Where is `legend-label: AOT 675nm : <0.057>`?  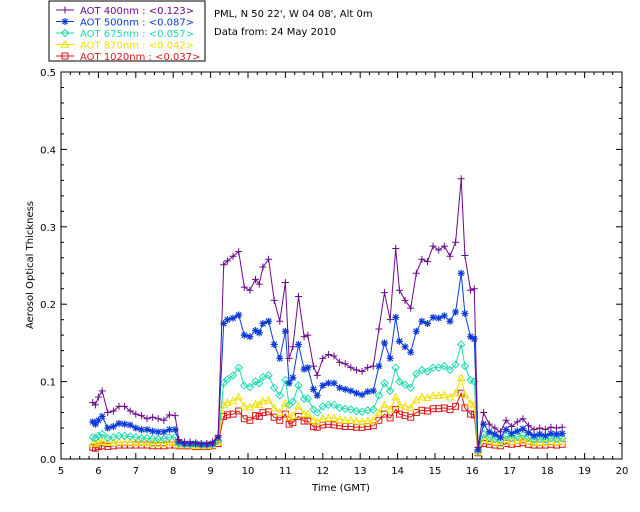
legend-label: AOT 675nm : <0.057> is located at coordinates (137, 34).